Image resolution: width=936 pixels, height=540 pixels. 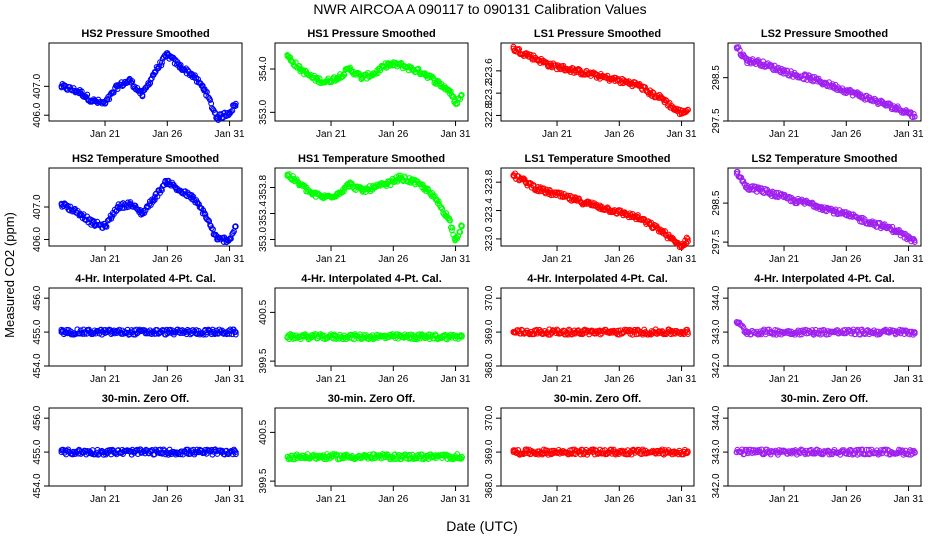 What do you see at coordinates (9, 275) in the screenshot?
I see `y-axis-label: Measured CO2 (ppm)` at bounding box center [9, 275].